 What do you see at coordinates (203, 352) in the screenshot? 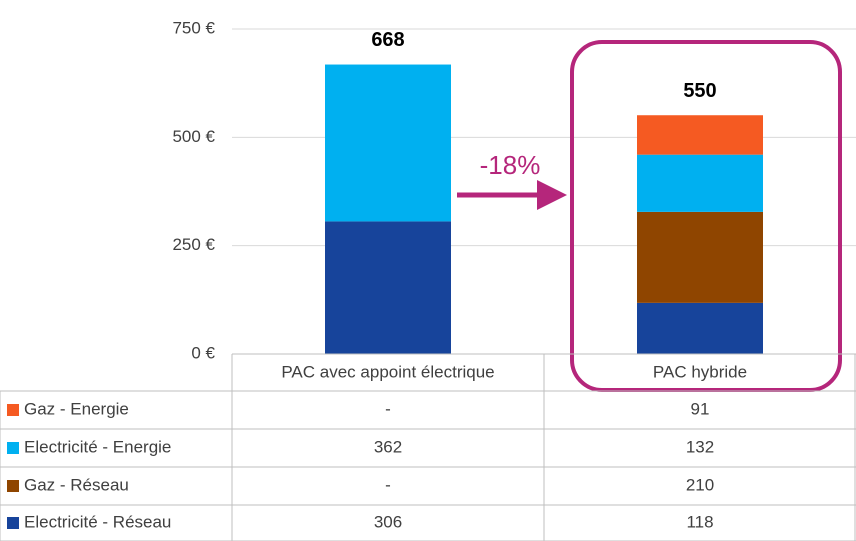
I see `y-tick-label: 0 €` at bounding box center [203, 352].